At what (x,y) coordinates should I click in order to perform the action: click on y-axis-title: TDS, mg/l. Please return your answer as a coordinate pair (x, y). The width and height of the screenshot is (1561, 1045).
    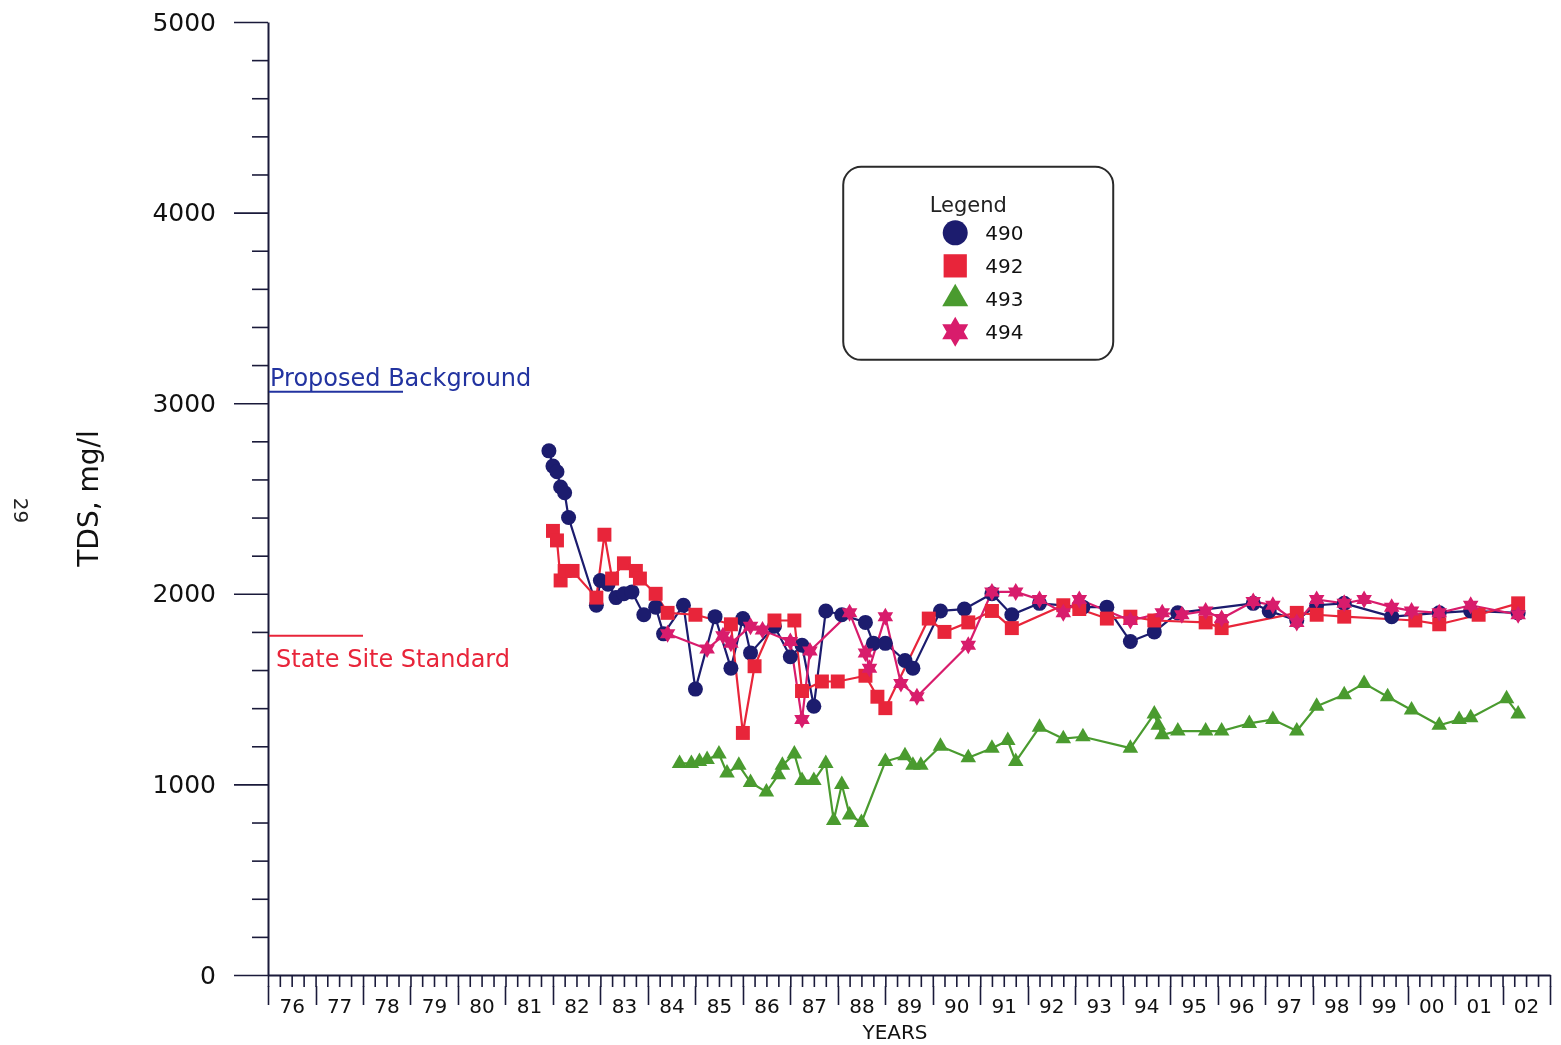
    Looking at the image, I should click on (88, 499).